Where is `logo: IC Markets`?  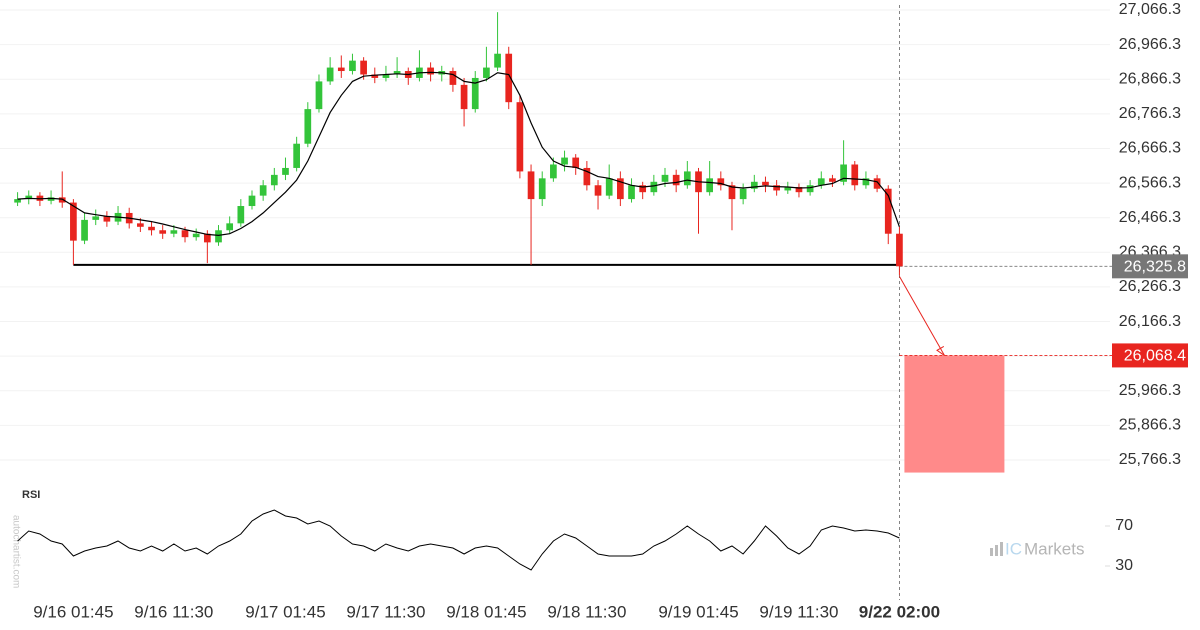
logo: IC Markets is located at coordinates (1037, 548).